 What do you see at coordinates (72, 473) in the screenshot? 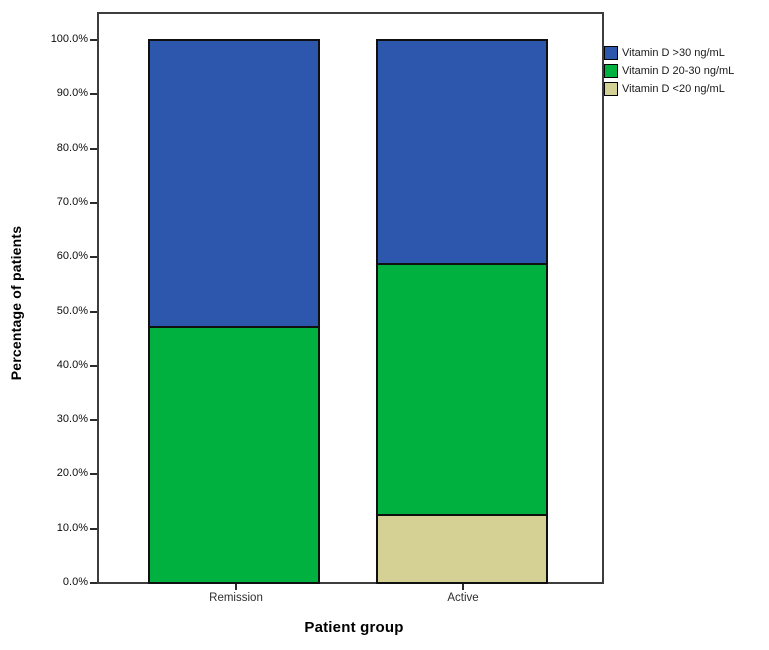
I see `y-axis-tick-label: 20.0%` at bounding box center [72, 473].